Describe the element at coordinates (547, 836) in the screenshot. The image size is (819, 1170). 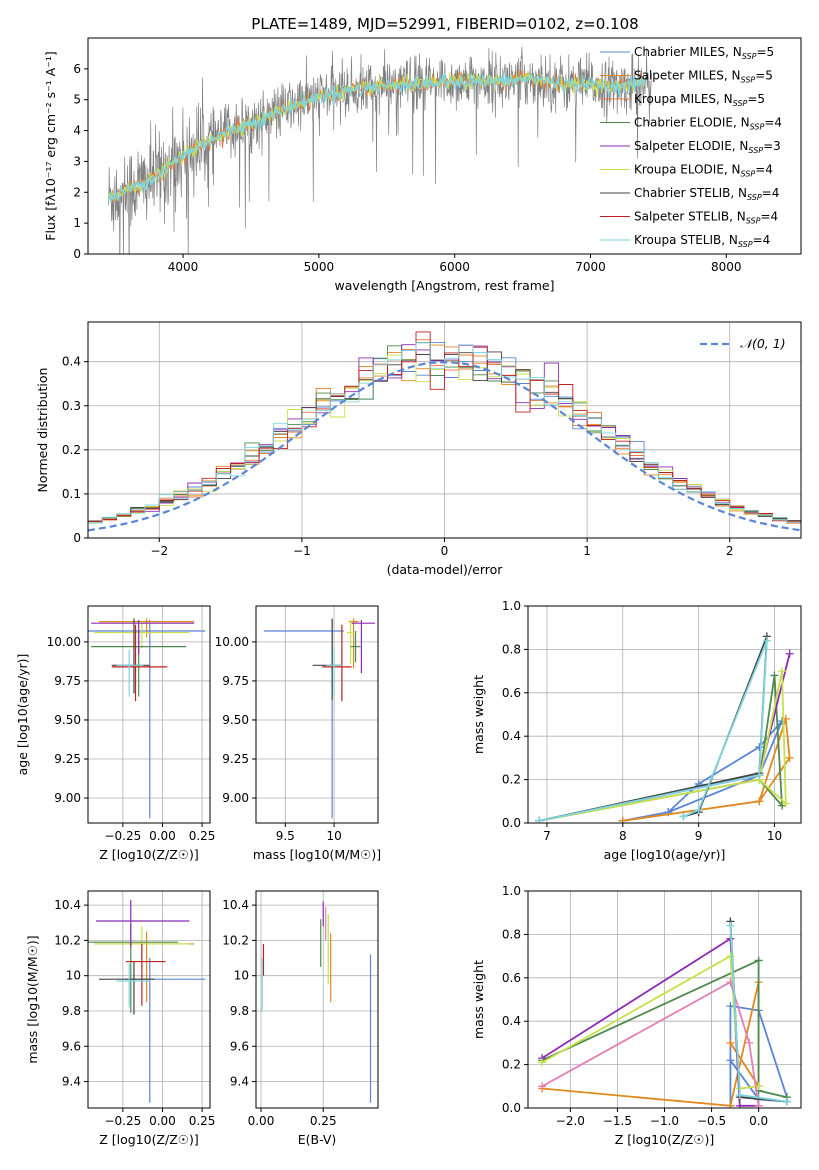
I see `x-tick-label: 7` at that location.